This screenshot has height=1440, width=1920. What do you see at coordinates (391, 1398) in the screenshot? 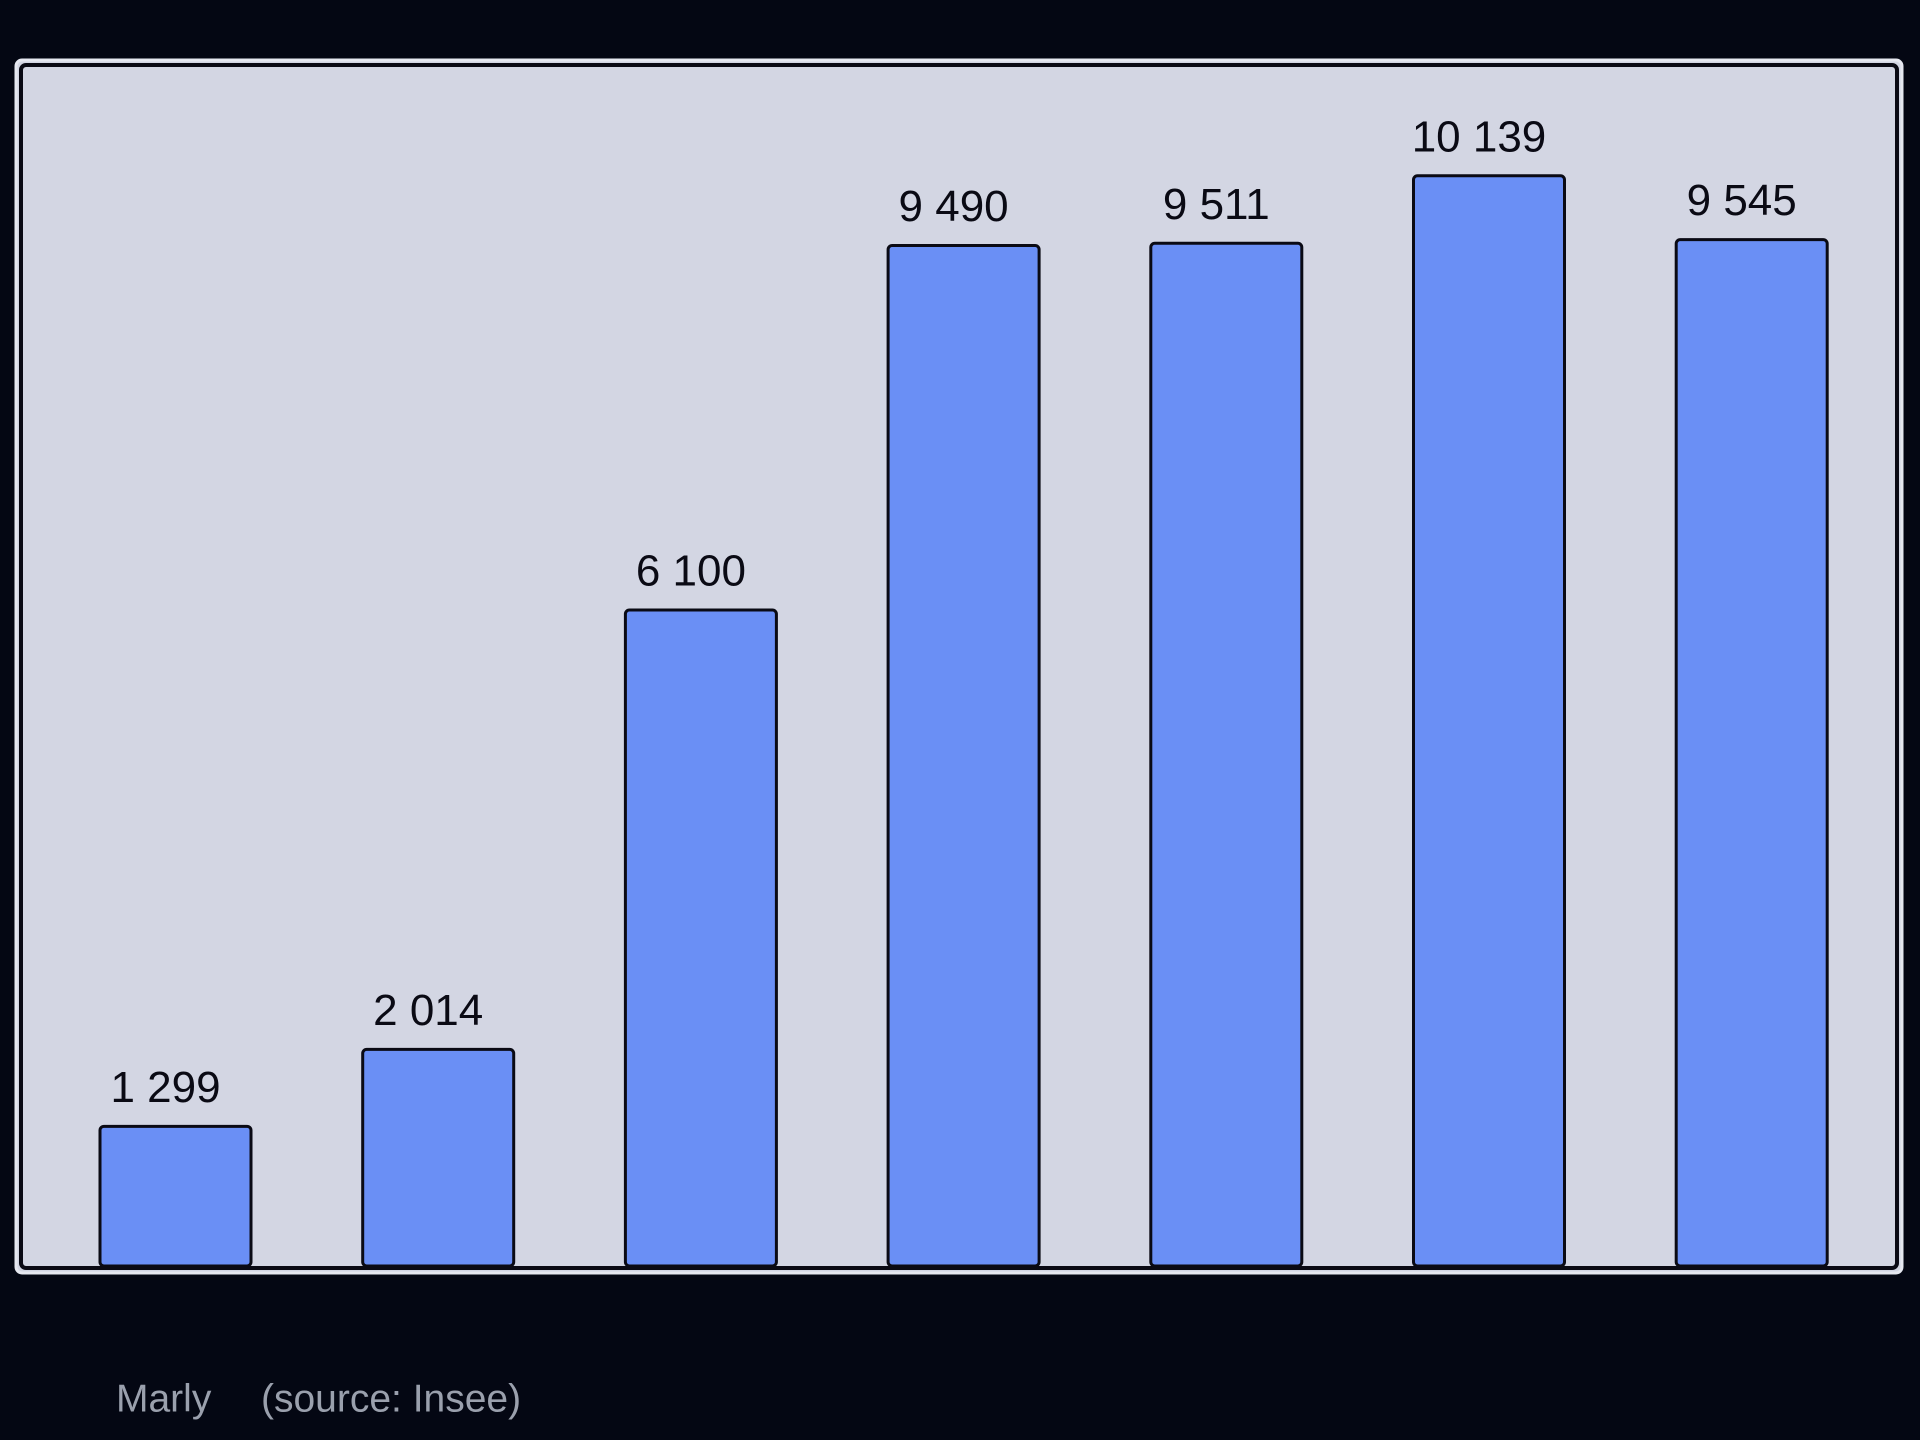
I see `source: (source: Insee)` at bounding box center [391, 1398].